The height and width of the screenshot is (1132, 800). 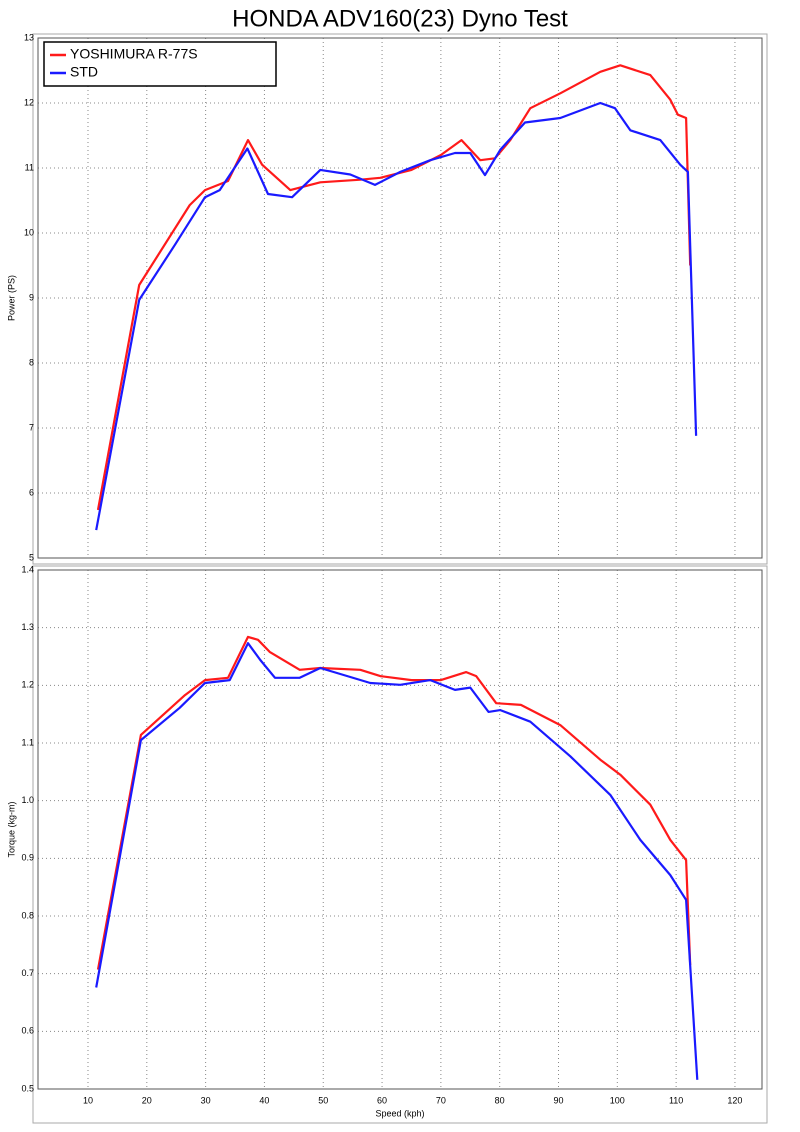 What do you see at coordinates (617, 1100) in the screenshot?
I see `x-tick-label: 100` at bounding box center [617, 1100].